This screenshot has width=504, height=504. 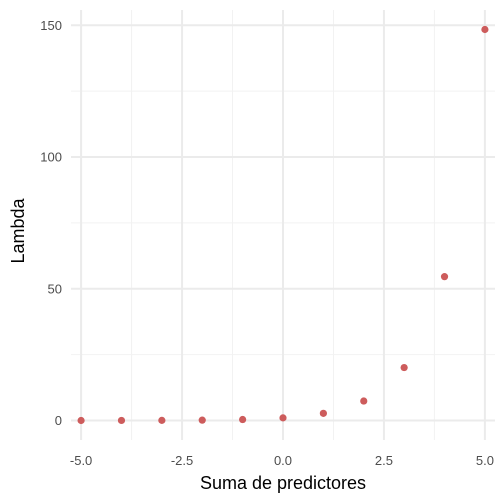 I want to click on x-axis-title: Suma de predictores, so click(x=283, y=483).